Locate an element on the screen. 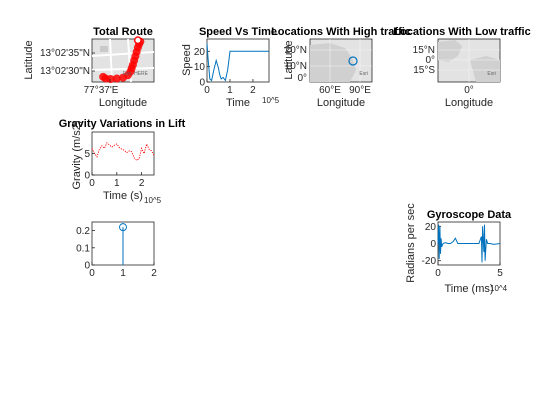  speed-title: Speed Vs Time is located at coordinates (238, 32).